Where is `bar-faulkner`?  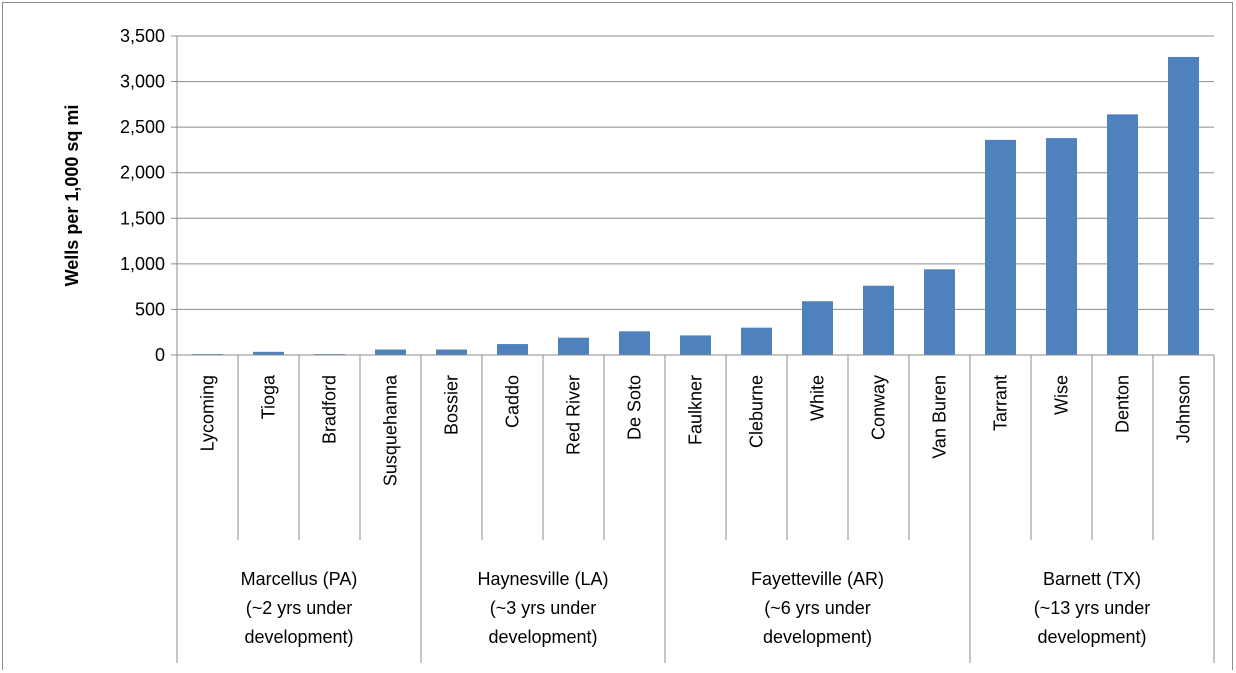 bar-faulkner is located at coordinates (695, 345).